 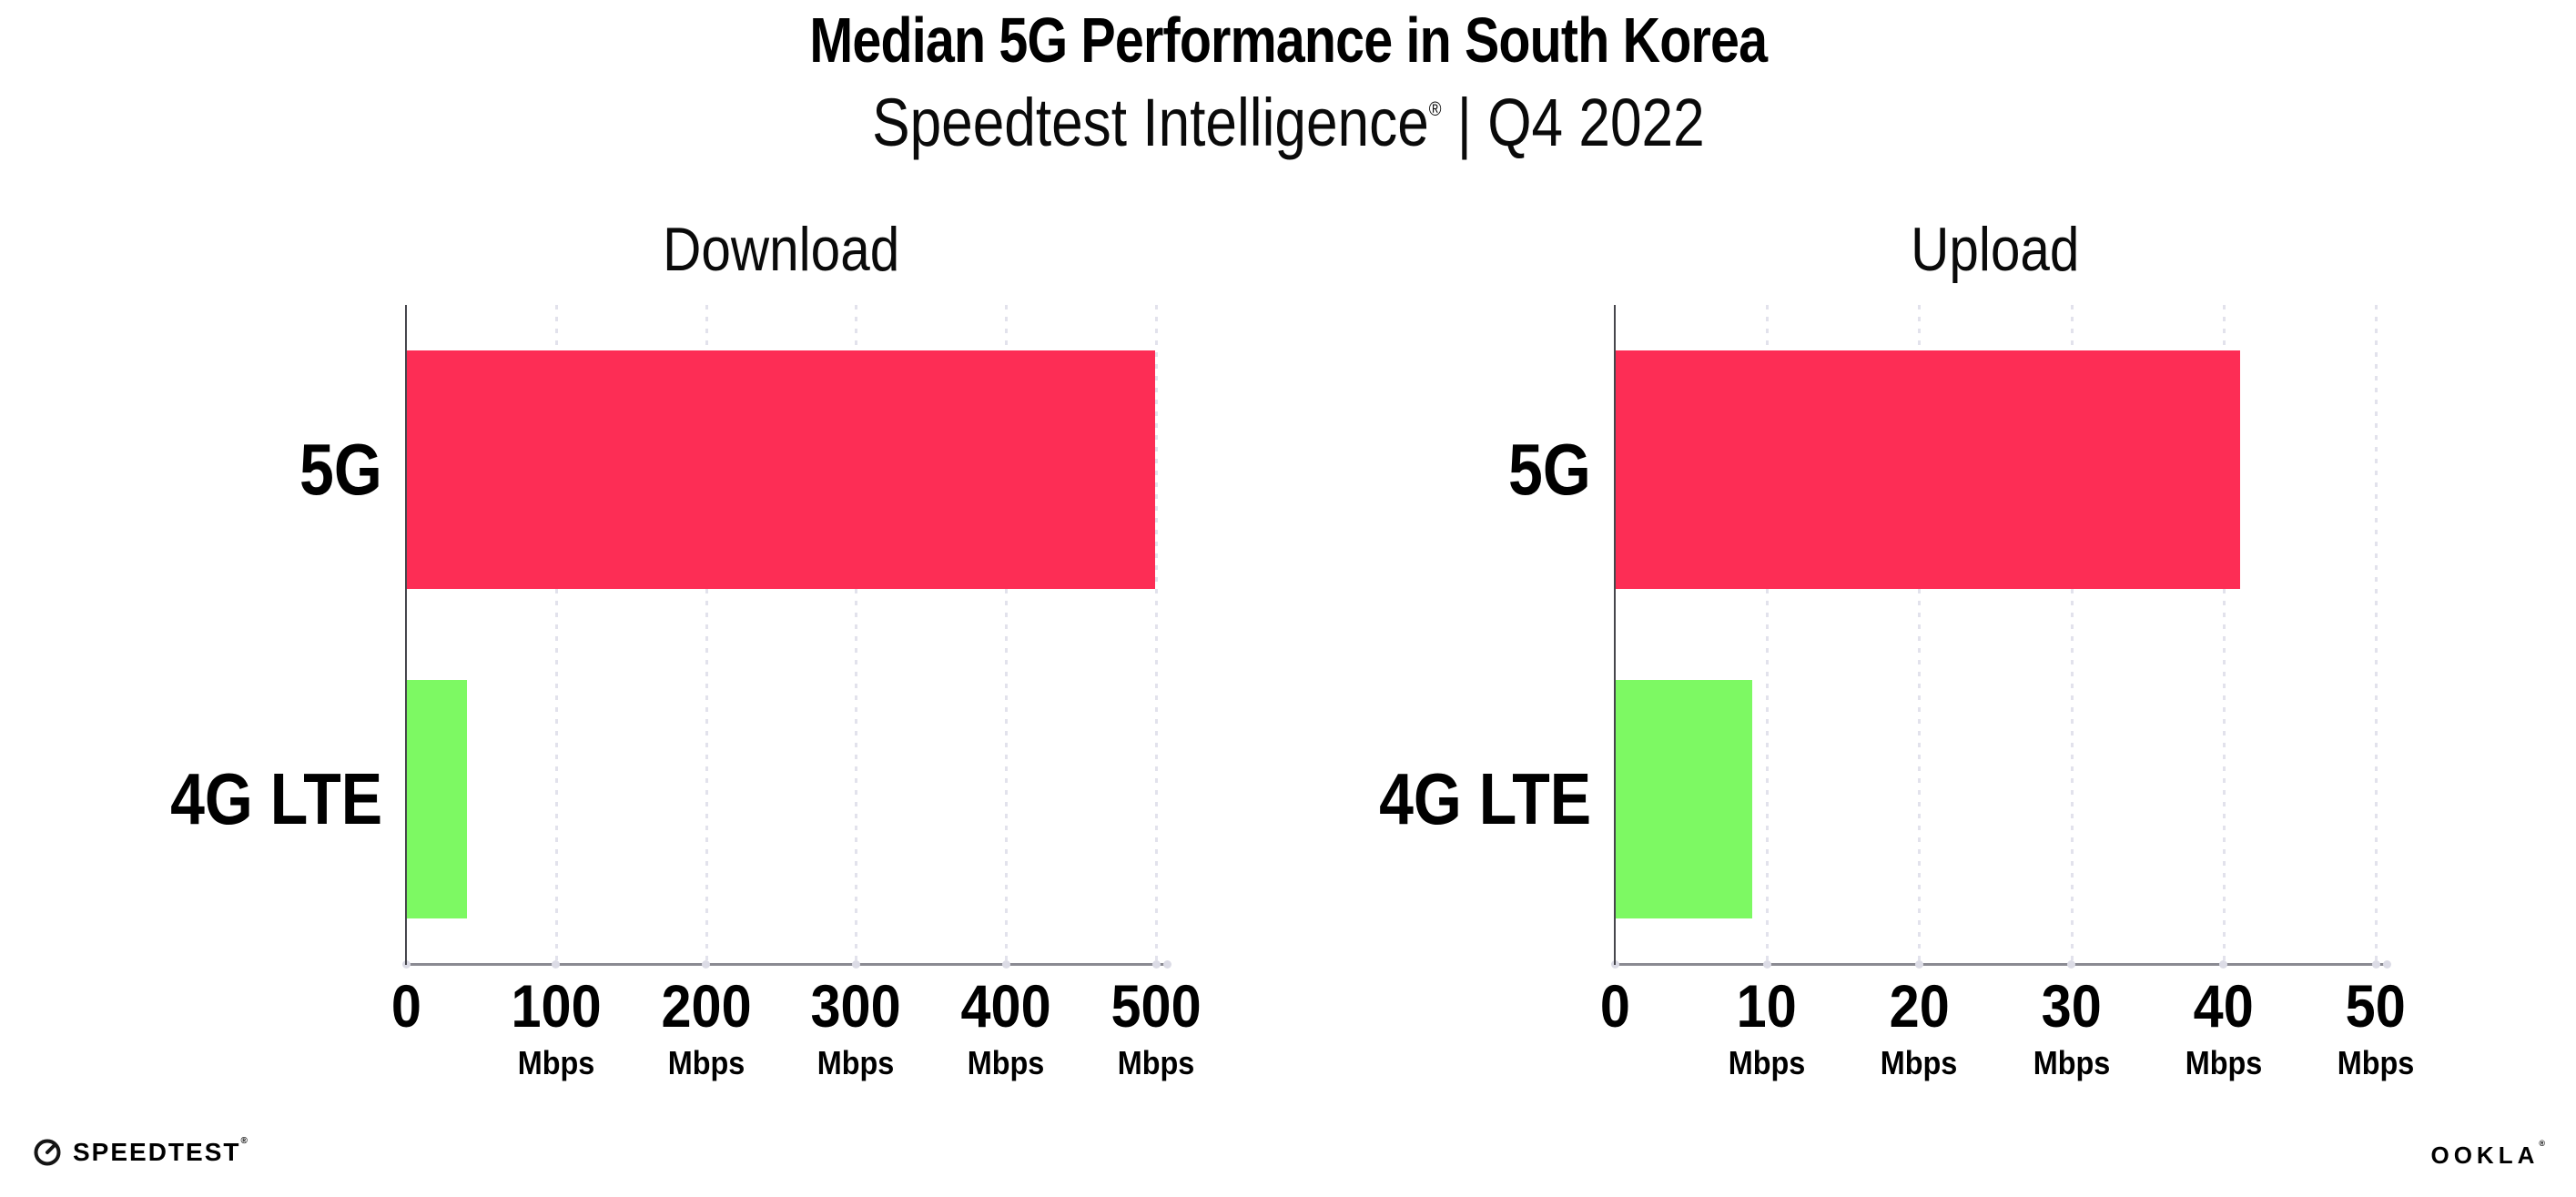 I want to click on x-tick-unit-400: Mbps, so click(x=1005, y=1063).